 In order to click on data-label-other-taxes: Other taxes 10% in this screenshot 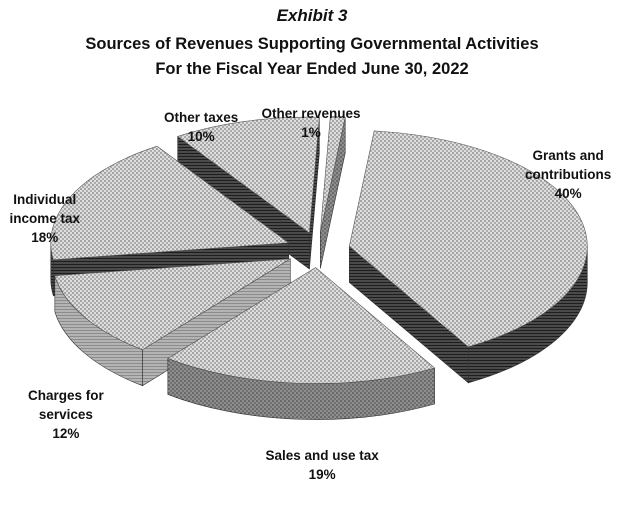, I will do `click(201, 127)`.